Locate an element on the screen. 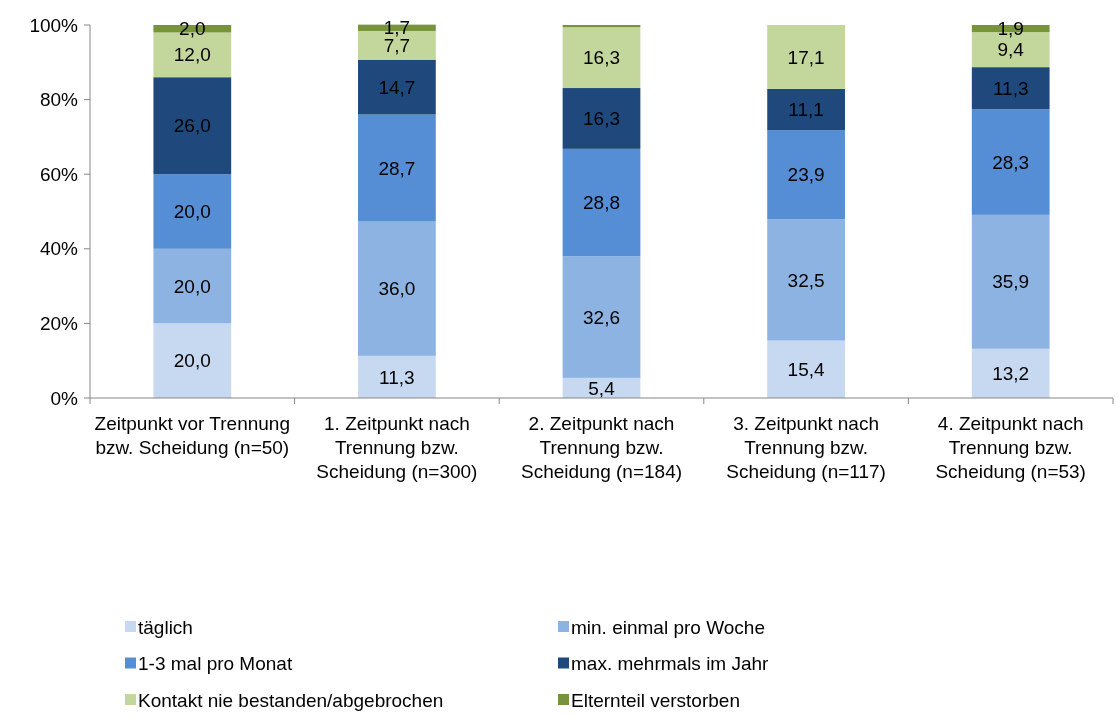  x-tick-label: 4. Zeitpunkt nach Trennung bzw. Scheidung (n=53) is located at coordinates (1010, 447).